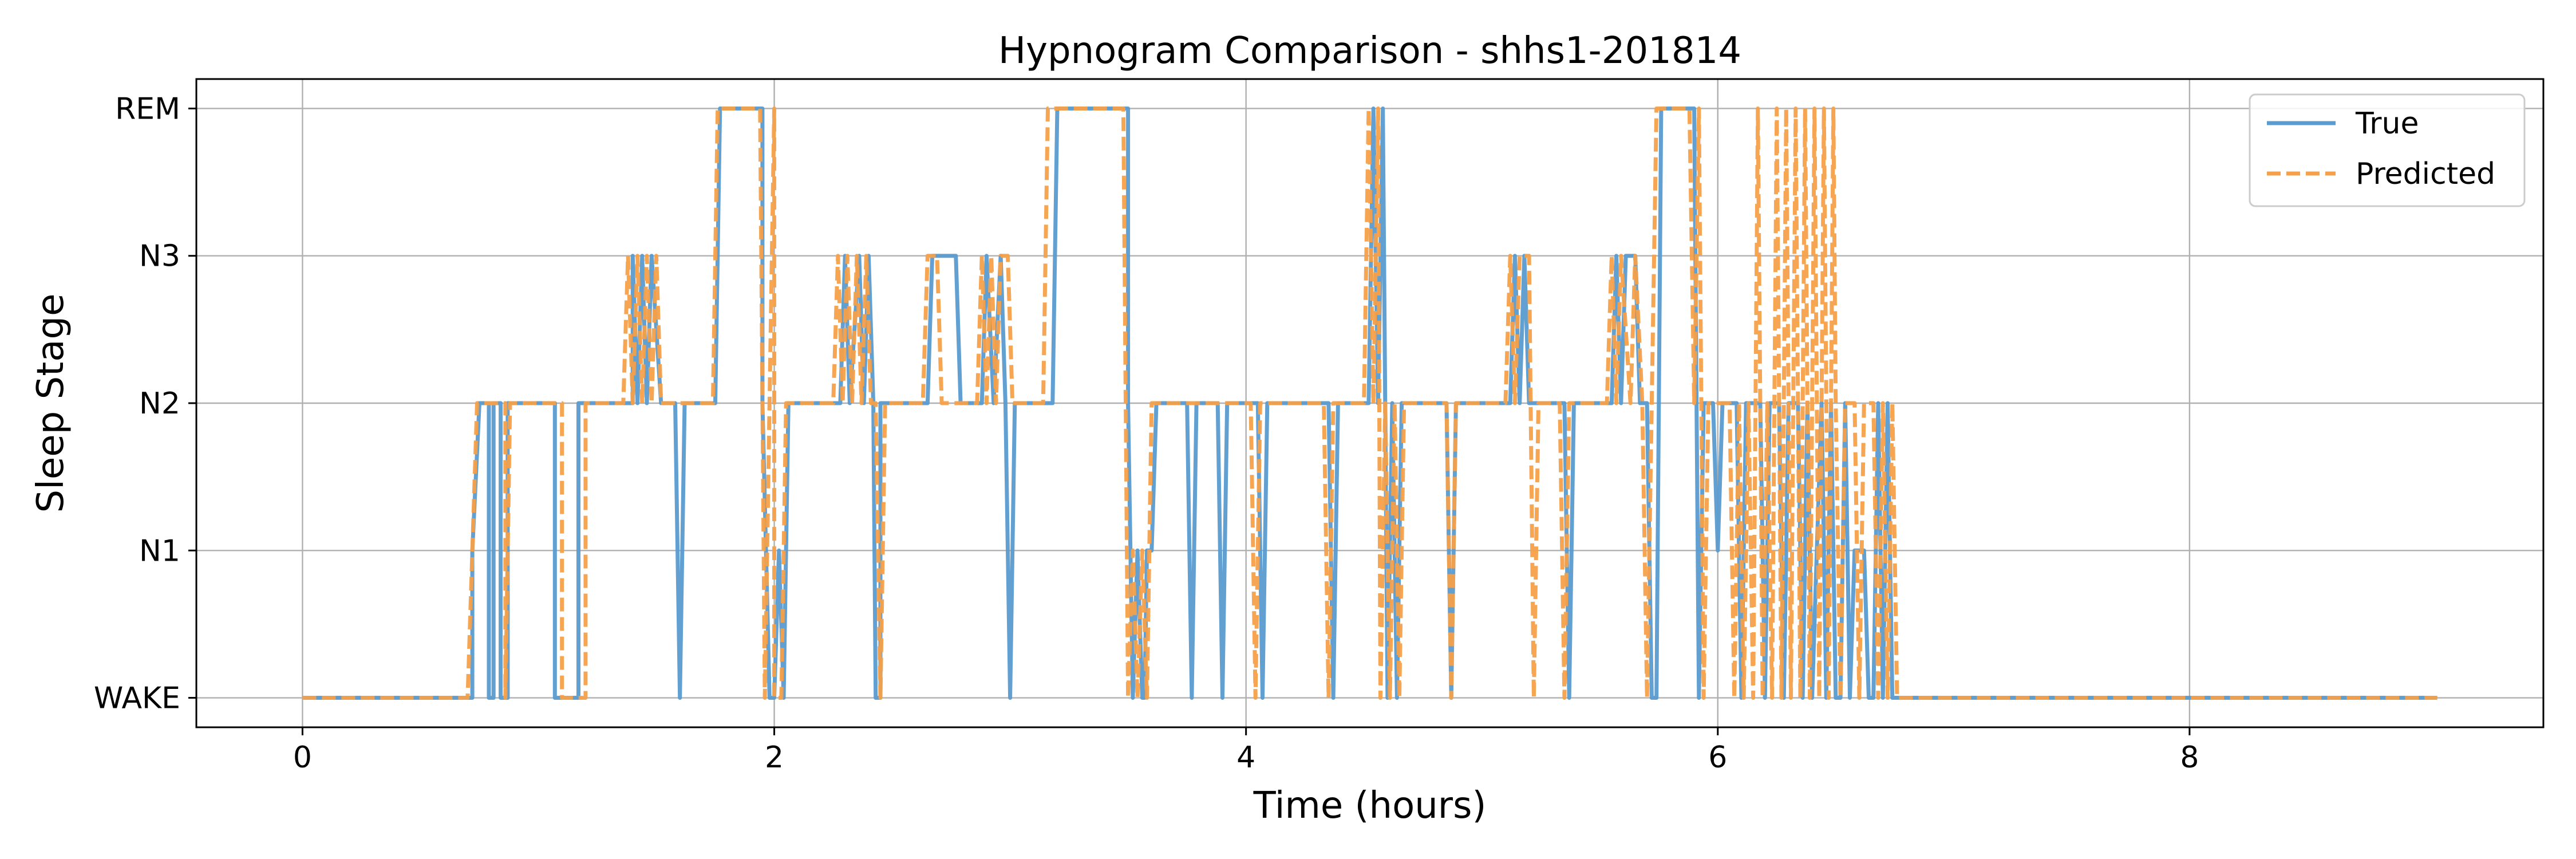 The height and width of the screenshot is (859, 2576). Describe the element at coordinates (302, 757) in the screenshot. I see `x-tick-label: 0` at that location.